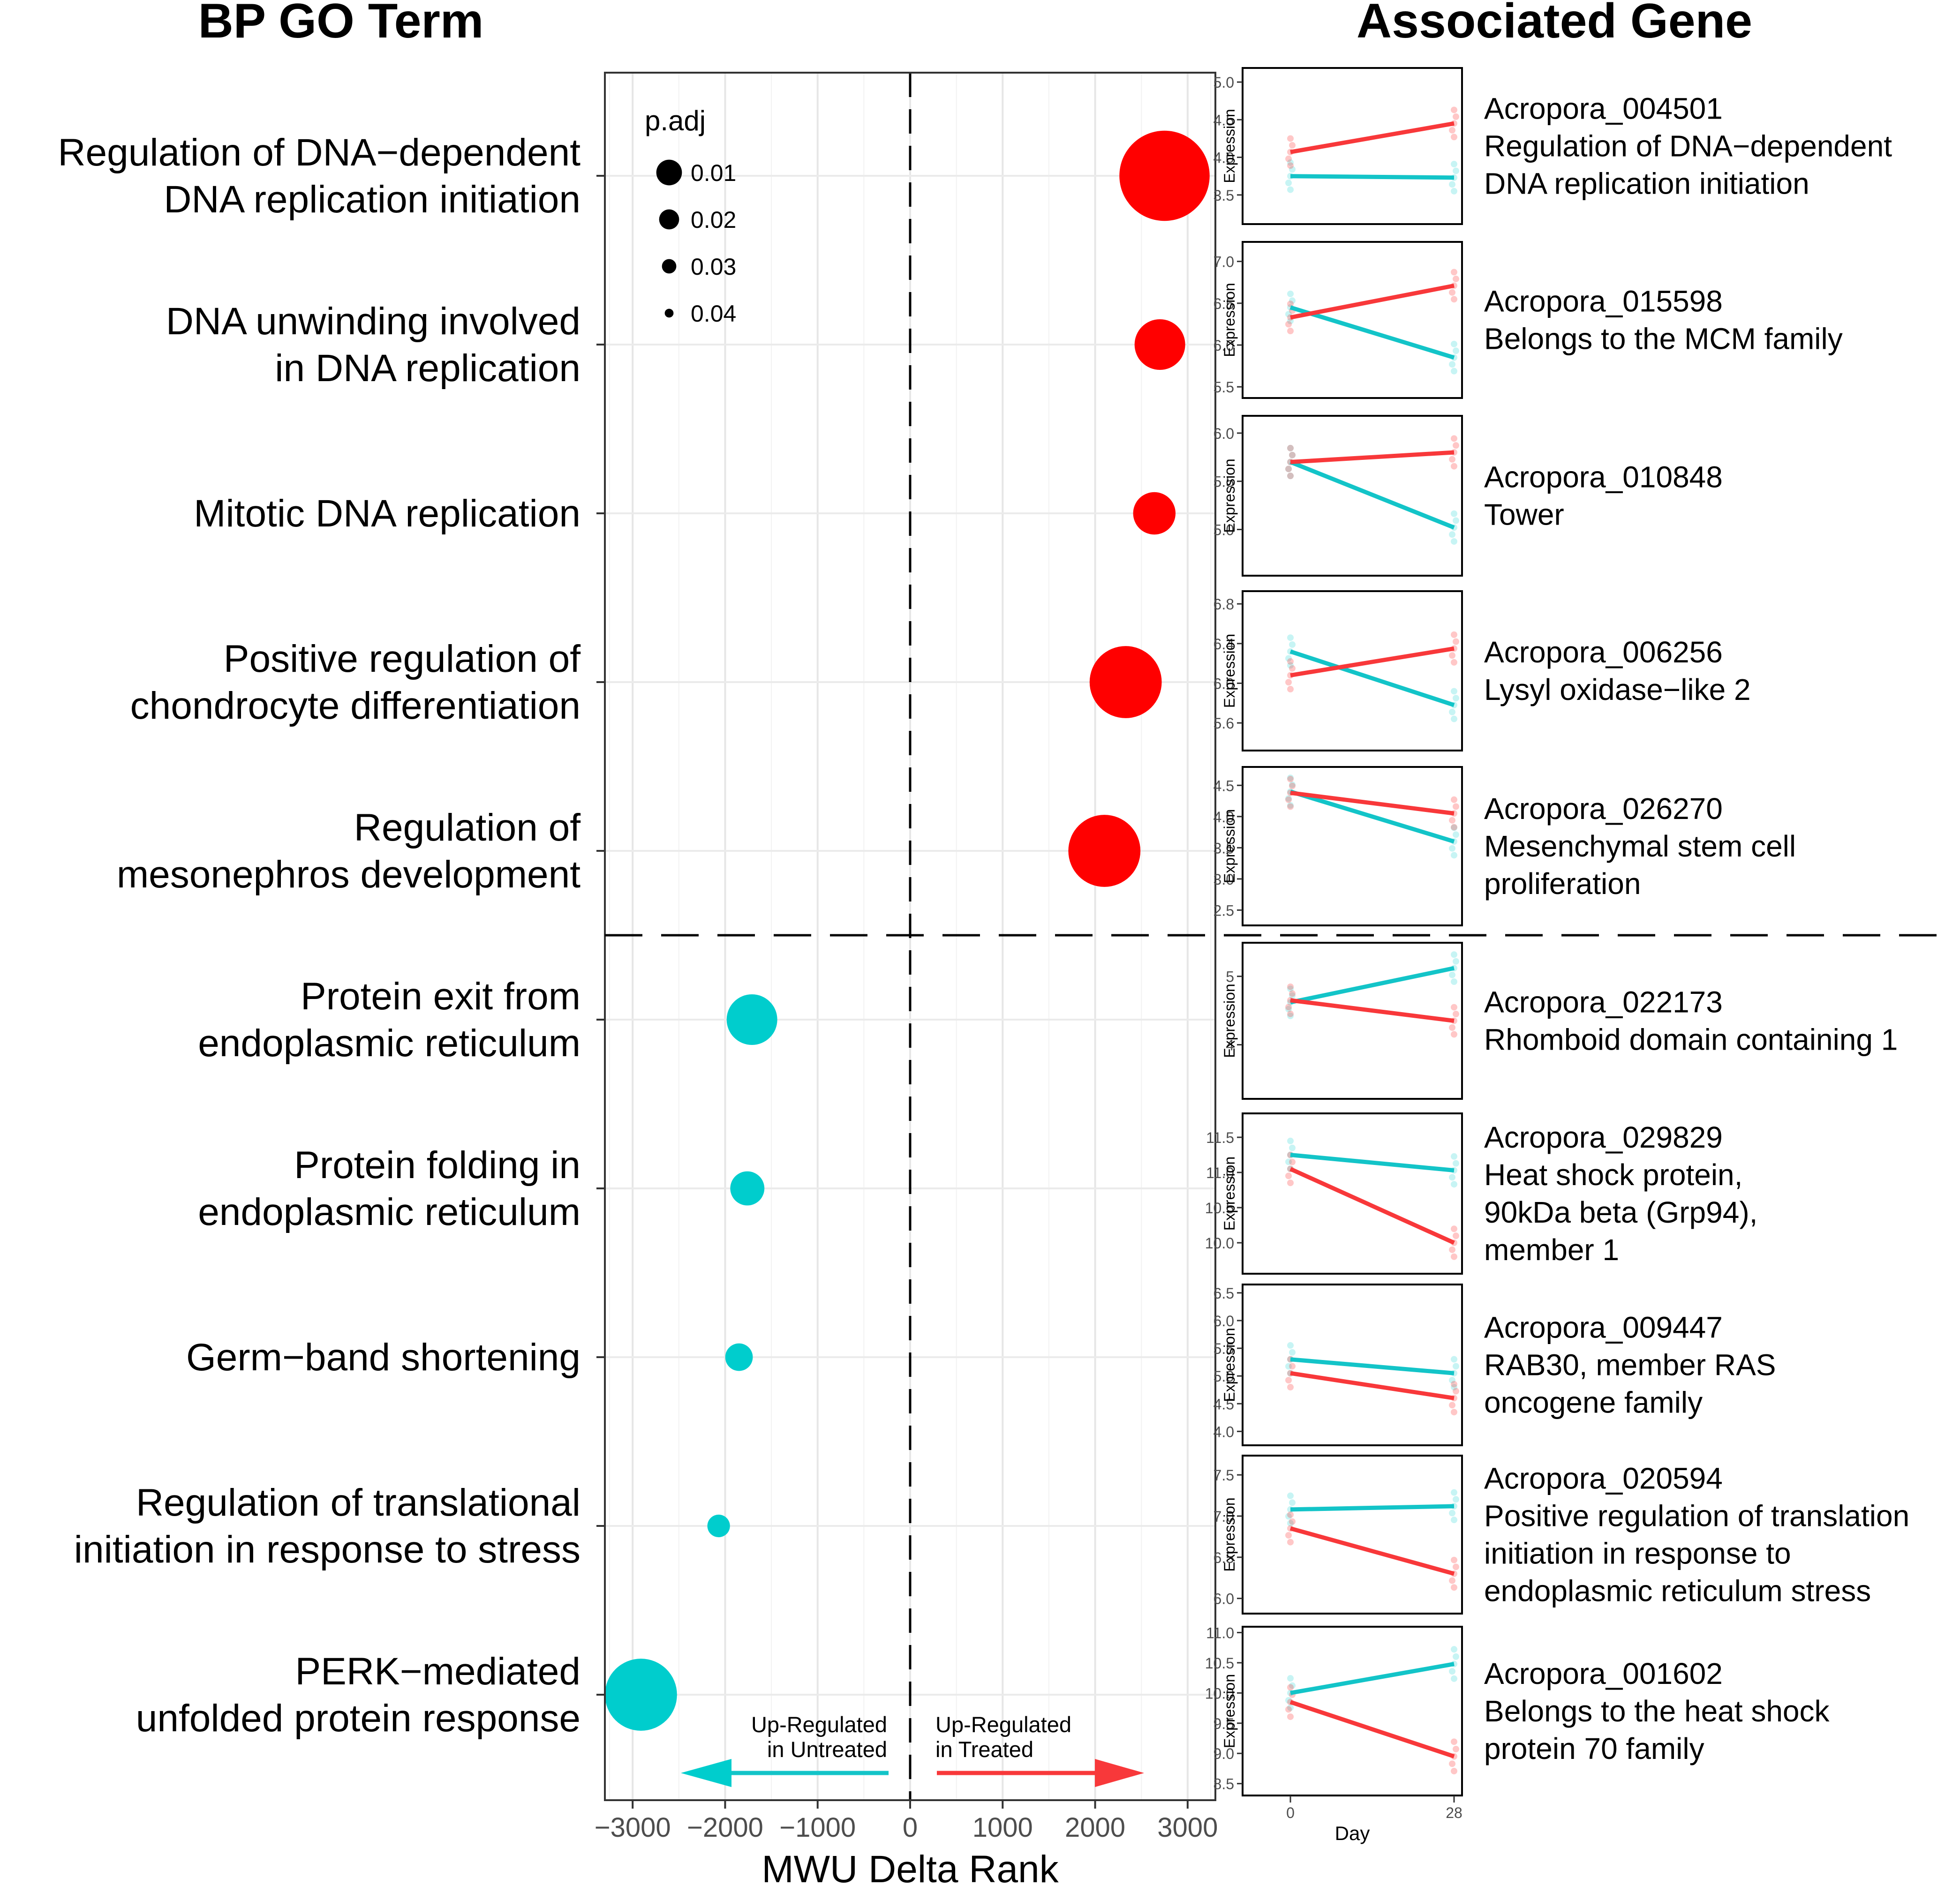 Image resolution: width=1960 pixels, height=1893 pixels. What do you see at coordinates (1224, 1293) in the screenshot?
I see `gene-y-tick-label: 6.5` at bounding box center [1224, 1293].